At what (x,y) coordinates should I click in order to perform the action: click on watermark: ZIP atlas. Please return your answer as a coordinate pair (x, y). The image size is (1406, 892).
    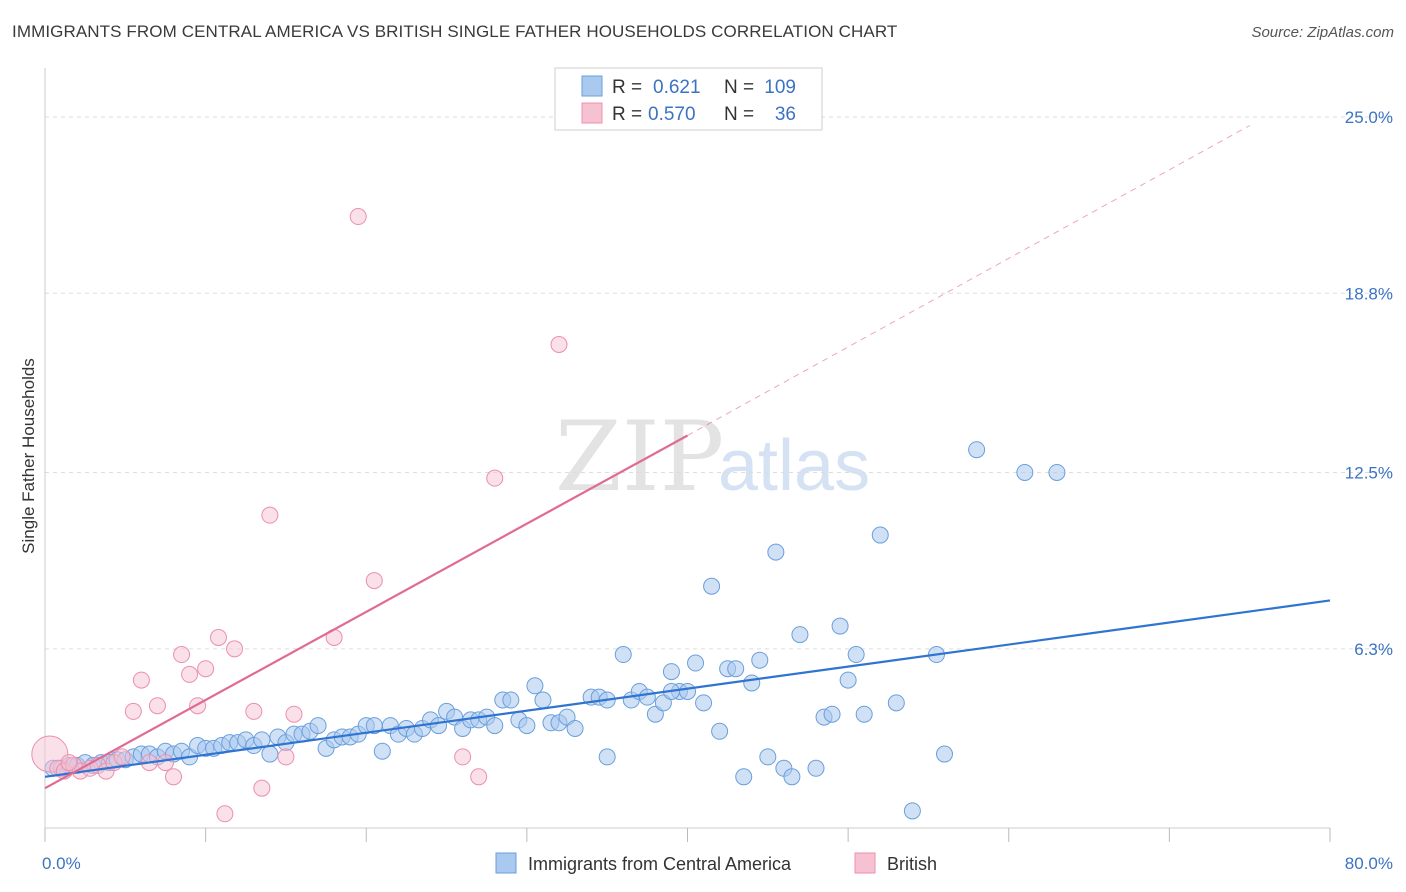
    Looking at the image, I should click on (712, 457).